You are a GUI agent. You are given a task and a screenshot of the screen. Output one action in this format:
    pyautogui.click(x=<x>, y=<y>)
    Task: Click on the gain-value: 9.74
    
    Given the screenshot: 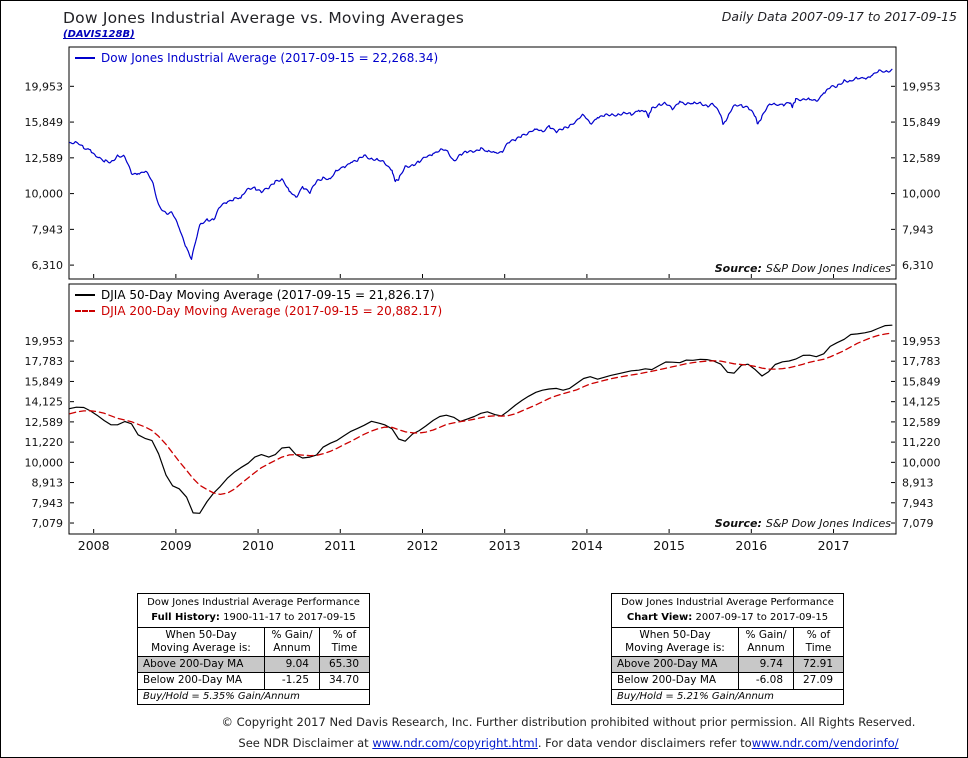 What is the action you would take?
    pyautogui.click(x=766, y=665)
    